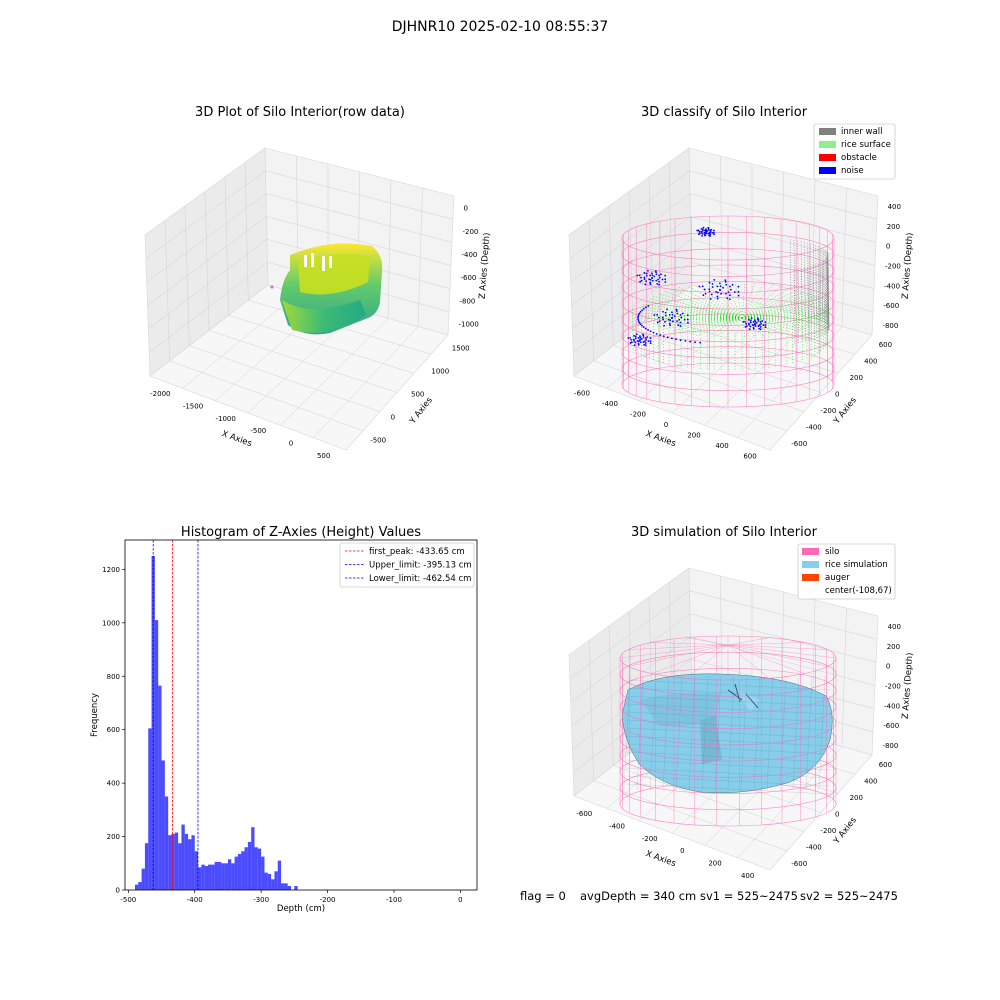 This screenshot has width=1000, height=1000. Describe the element at coordinates (95, 715) in the screenshot. I see `histogram-ylabel: Frequency` at that location.